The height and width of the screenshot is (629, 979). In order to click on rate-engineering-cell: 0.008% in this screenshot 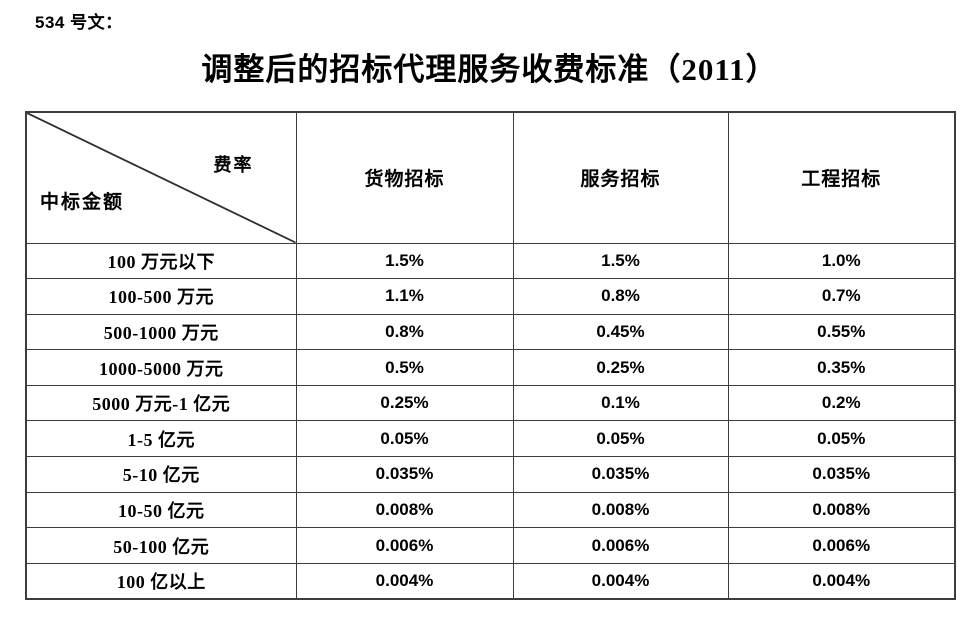, I will do `click(841, 510)`.